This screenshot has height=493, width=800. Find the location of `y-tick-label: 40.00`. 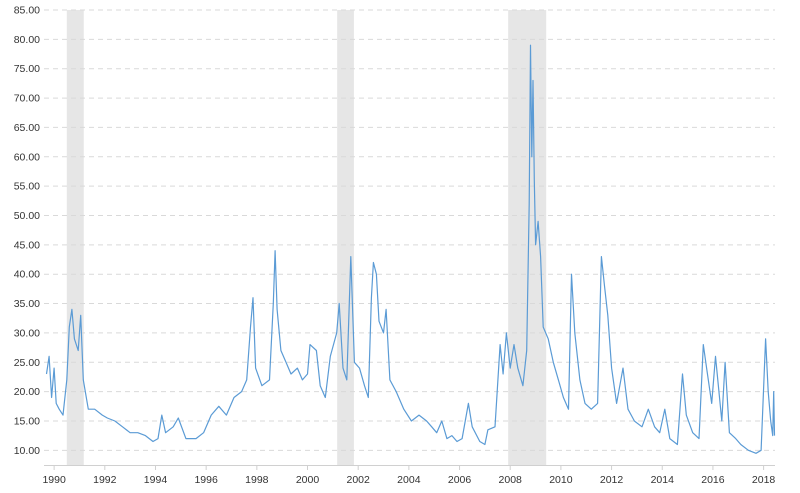

y-tick-label: 40.00 is located at coordinates (27, 275).